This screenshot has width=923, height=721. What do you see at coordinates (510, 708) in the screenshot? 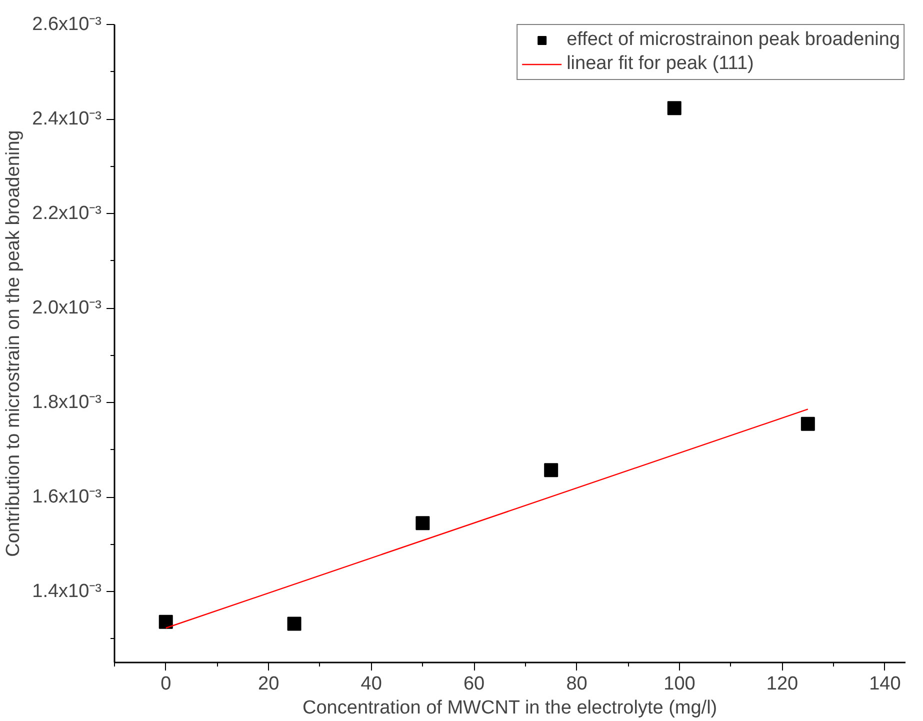
I see `x-axis-title: Concentration of MWCNT in the electrolyte (mg/l)` at bounding box center [510, 708].